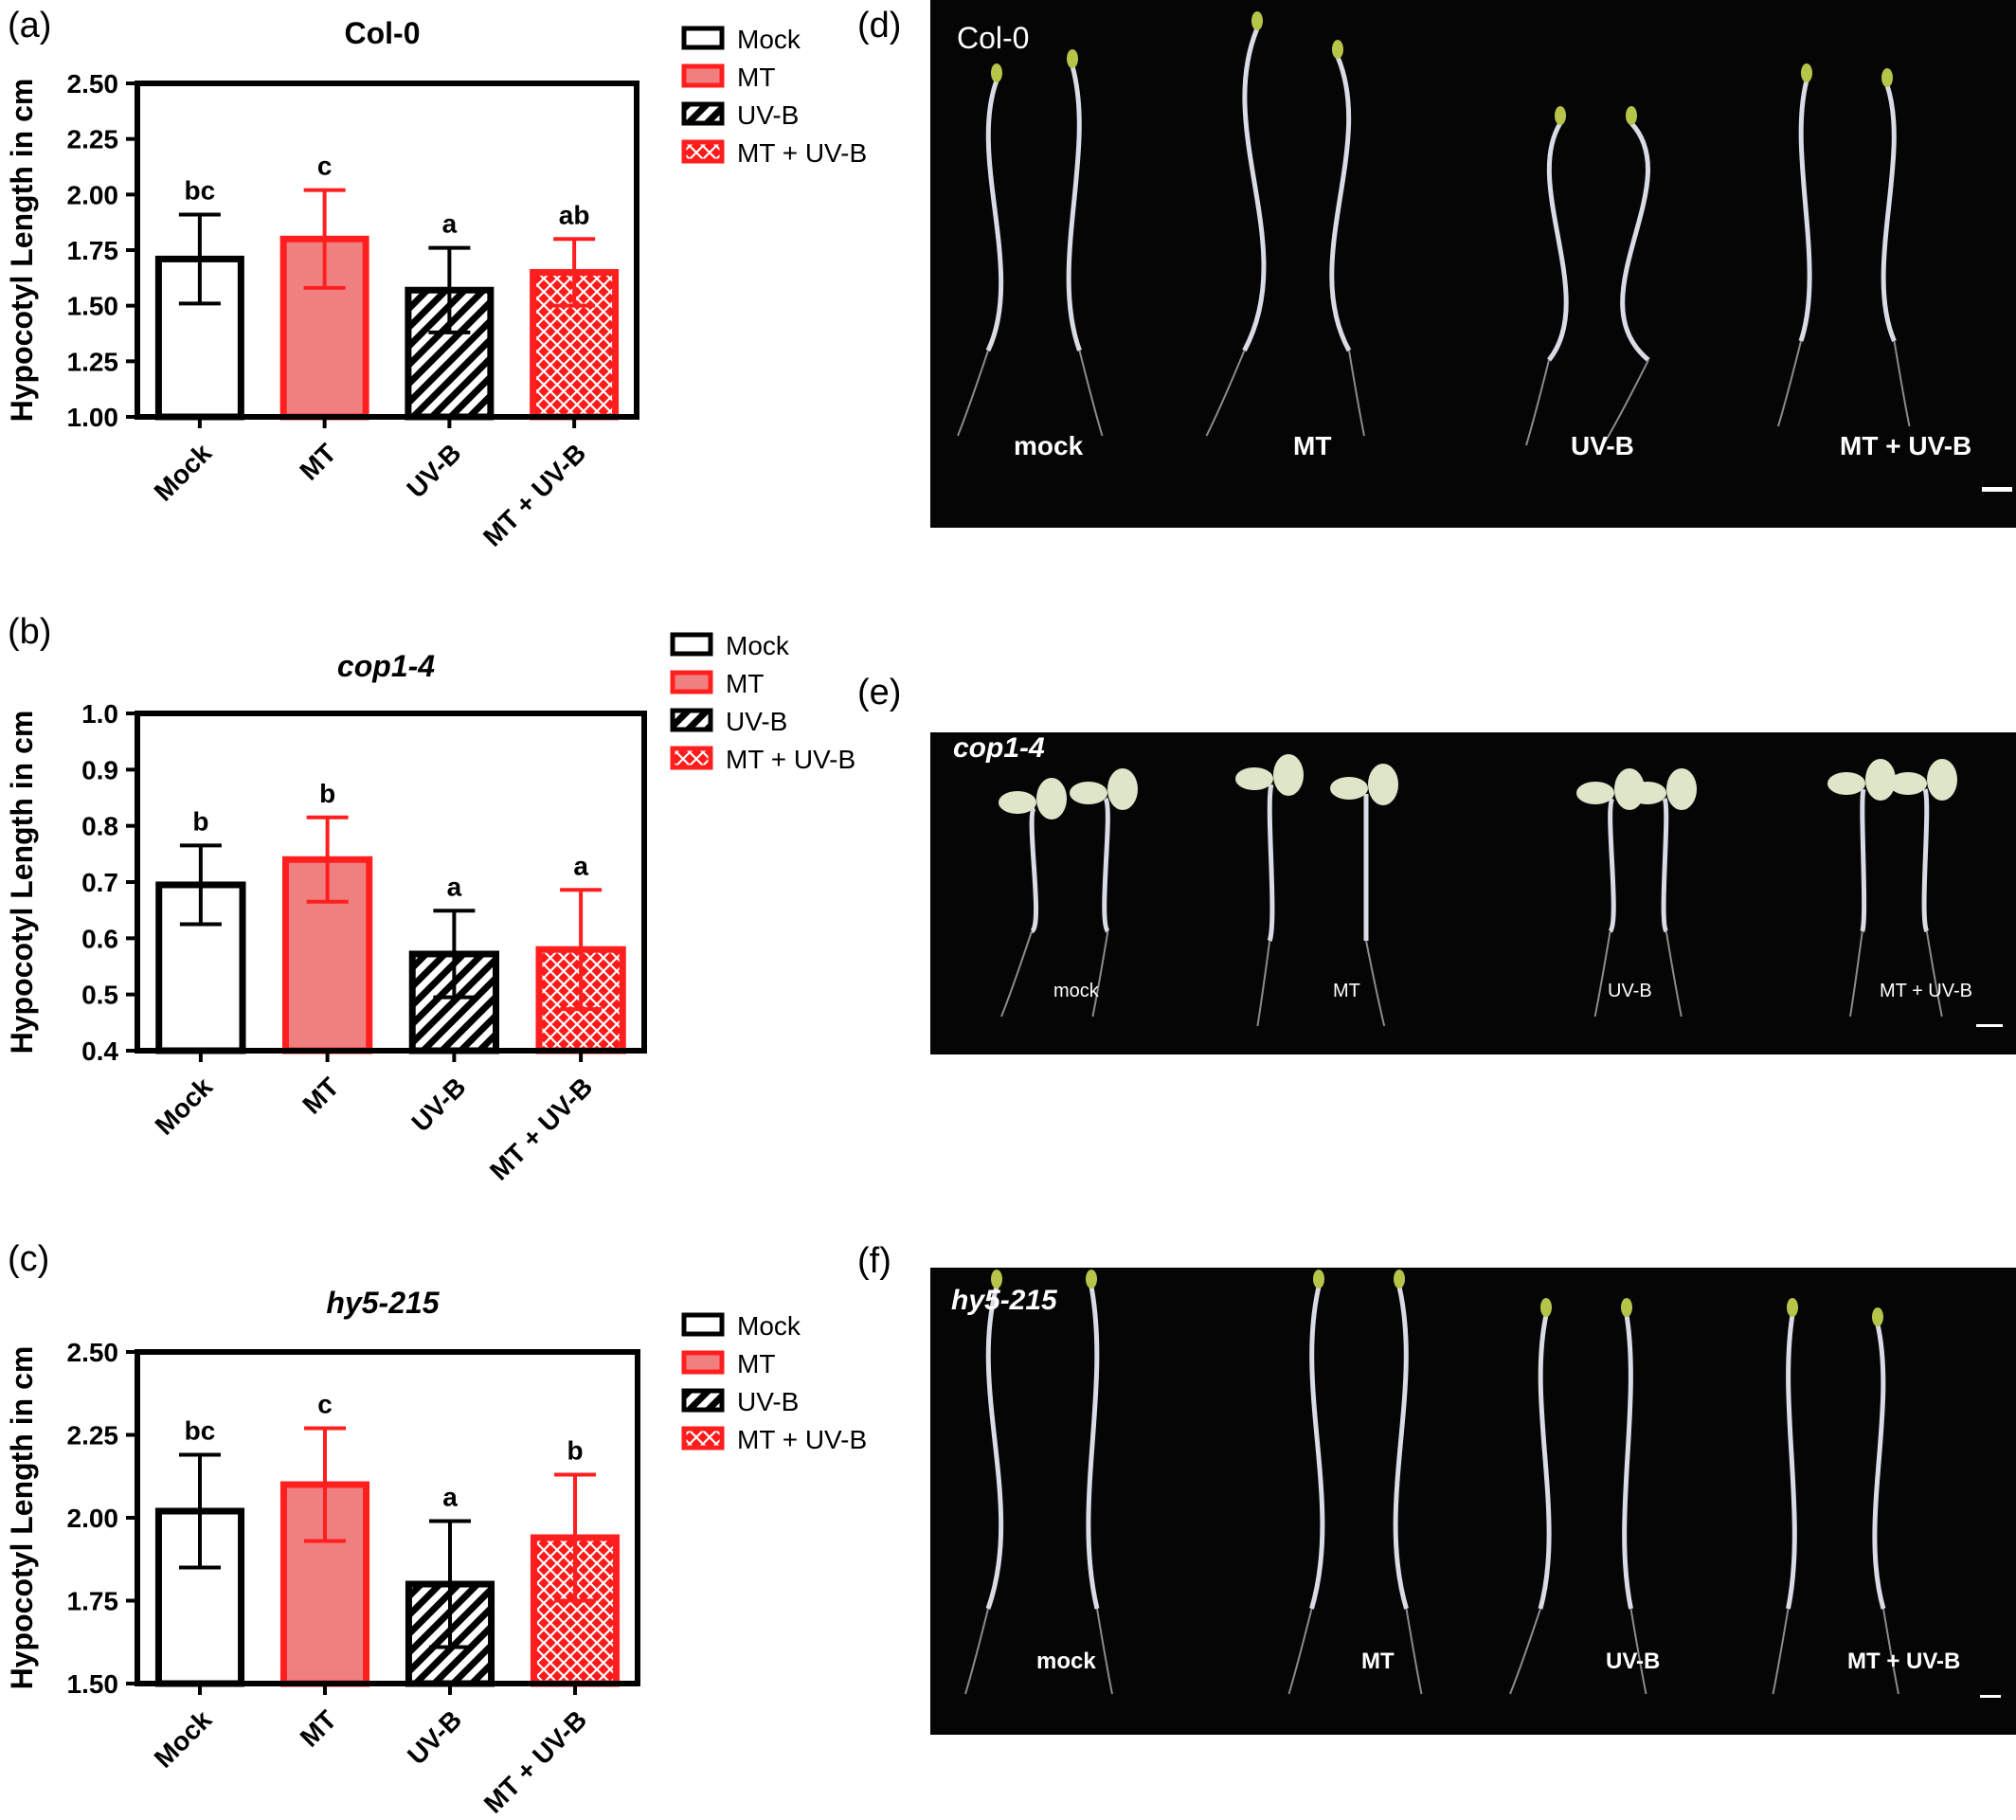 The height and width of the screenshot is (1820, 2016). Describe the element at coordinates (999, 748) in the screenshot. I see `photo-title: cop1-4` at that location.